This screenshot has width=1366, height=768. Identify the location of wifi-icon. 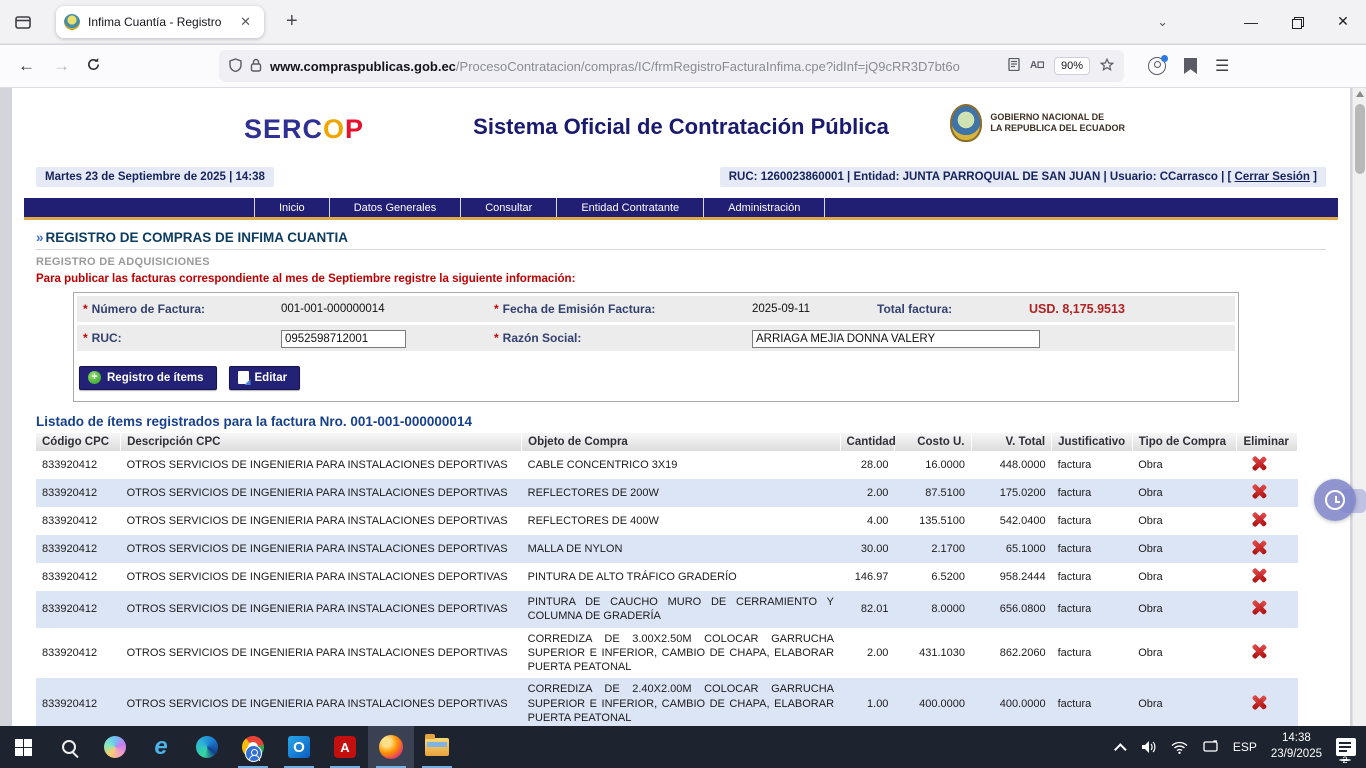
(1179, 747).